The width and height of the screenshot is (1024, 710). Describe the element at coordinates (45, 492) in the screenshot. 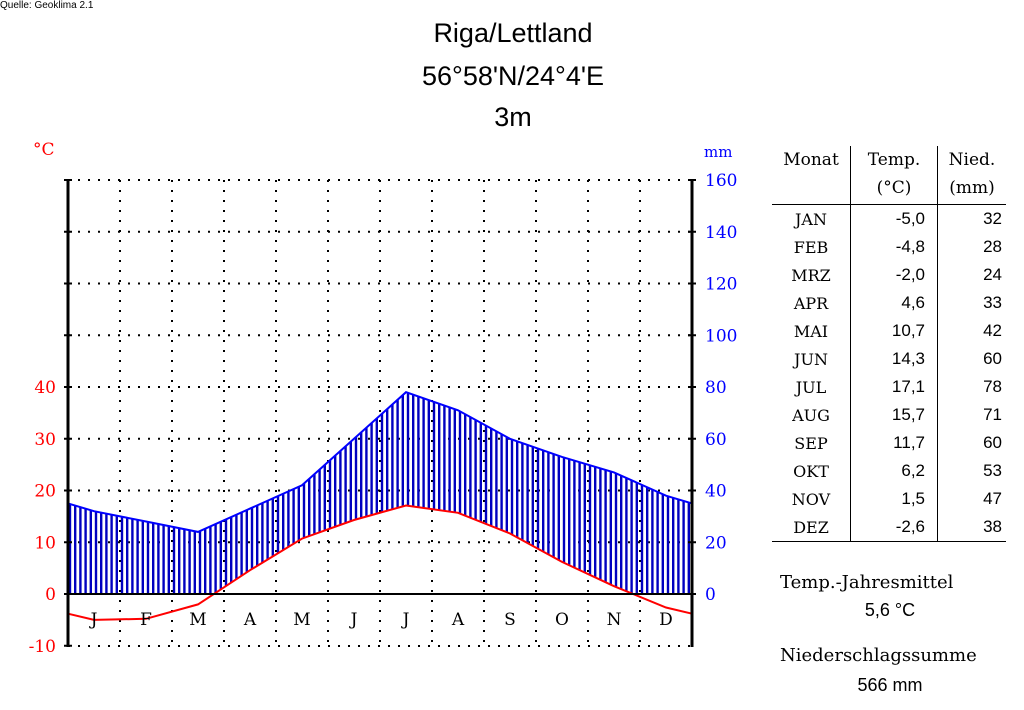

I see `temp-tick-label: 20` at that location.